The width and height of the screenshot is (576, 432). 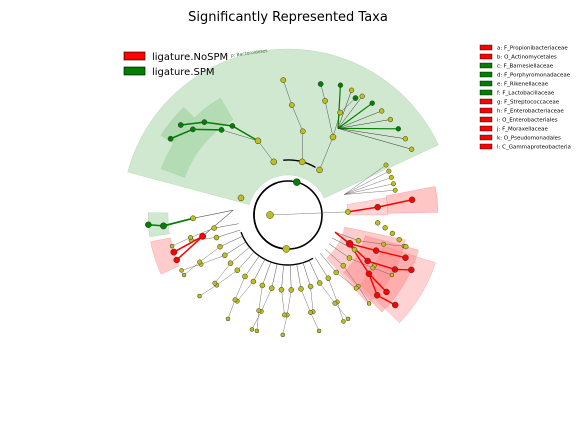 I want to click on node-actinobacteria, so click(x=270, y=215).